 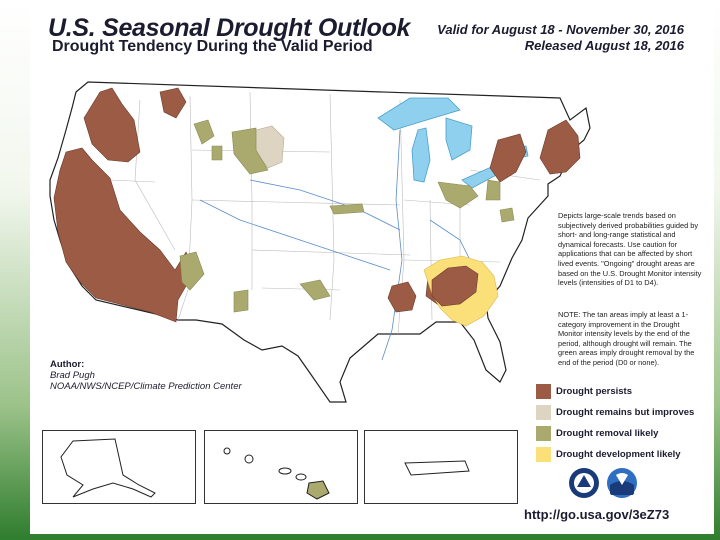 What do you see at coordinates (437, 468) in the screenshot?
I see `puerto-rico-shape` at bounding box center [437, 468].